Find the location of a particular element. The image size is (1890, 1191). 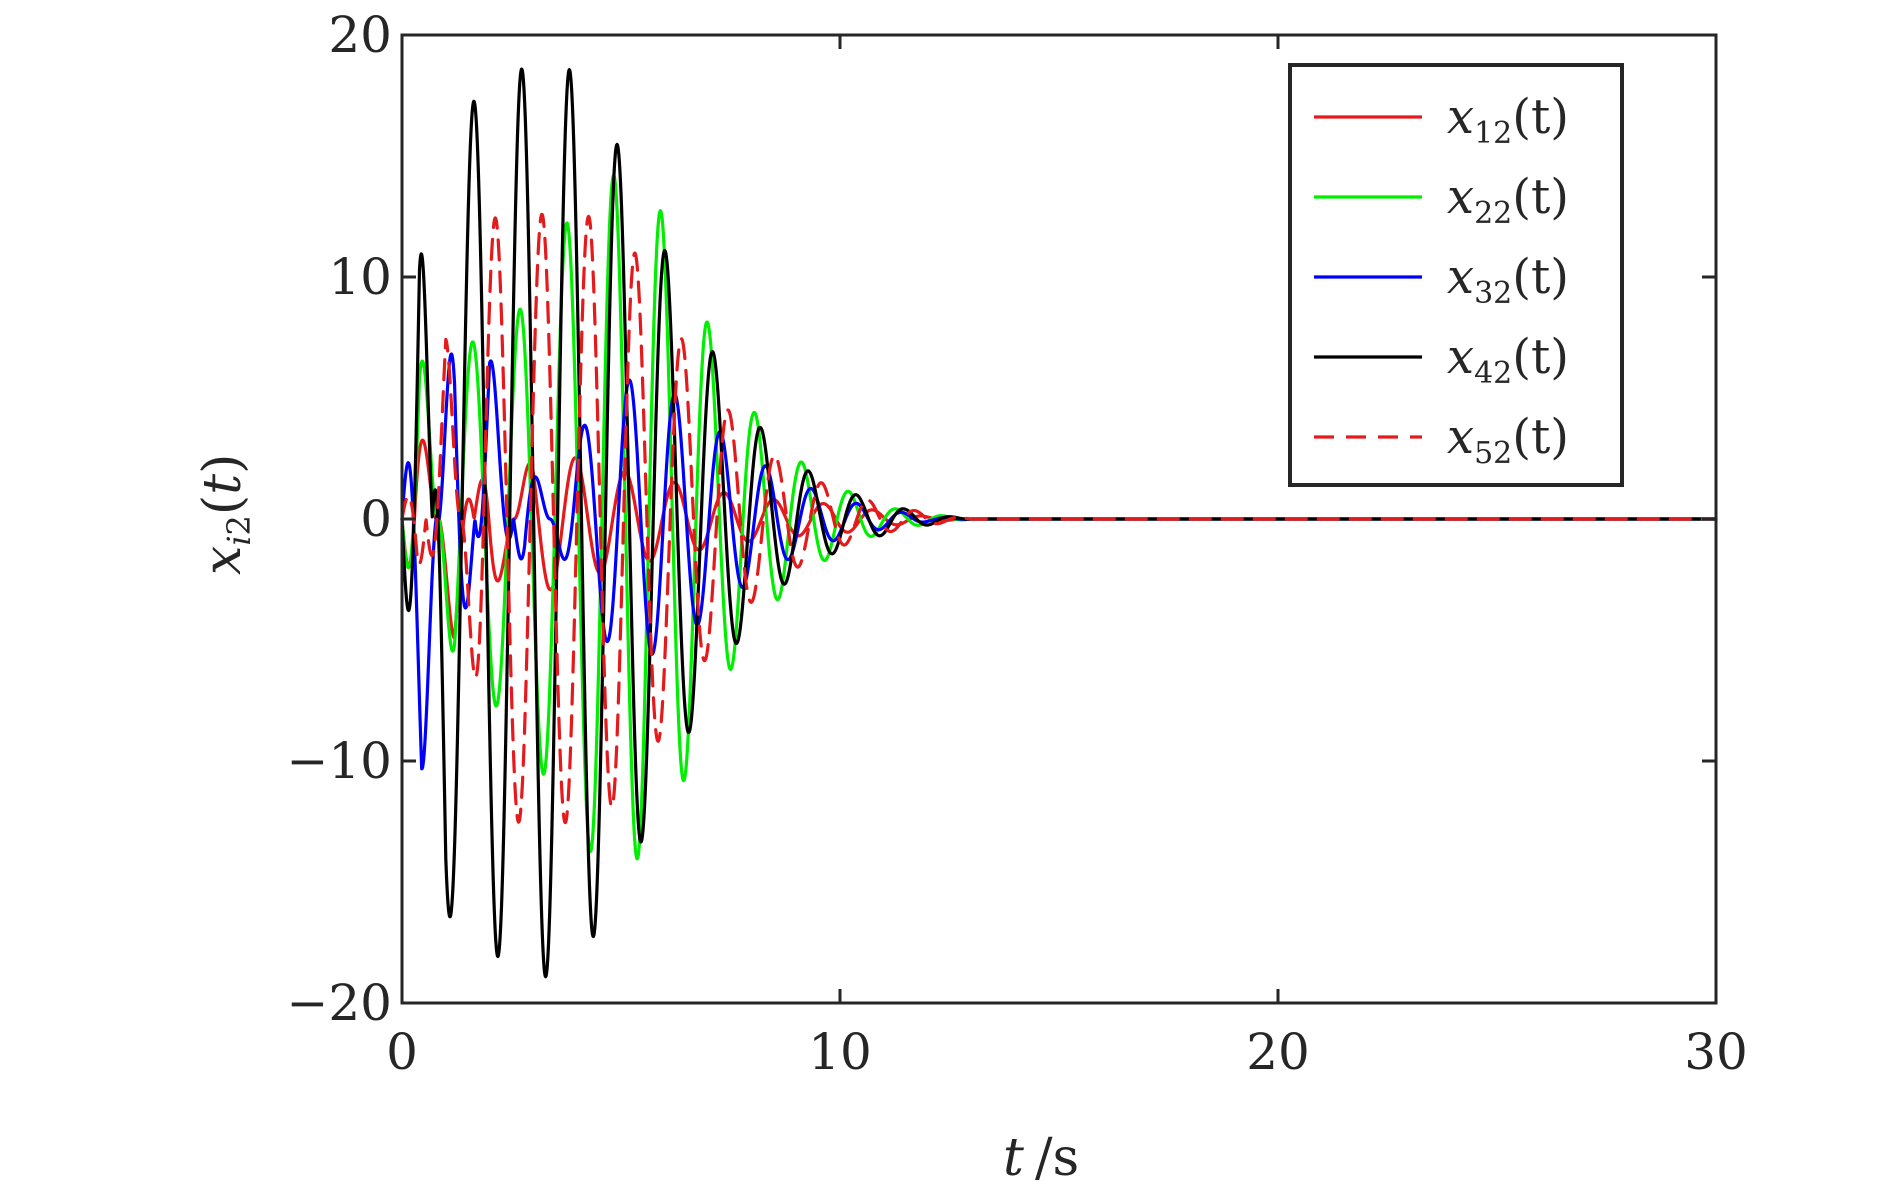

x-tick-label-30: 30 is located at coordinates (1716, 1052).